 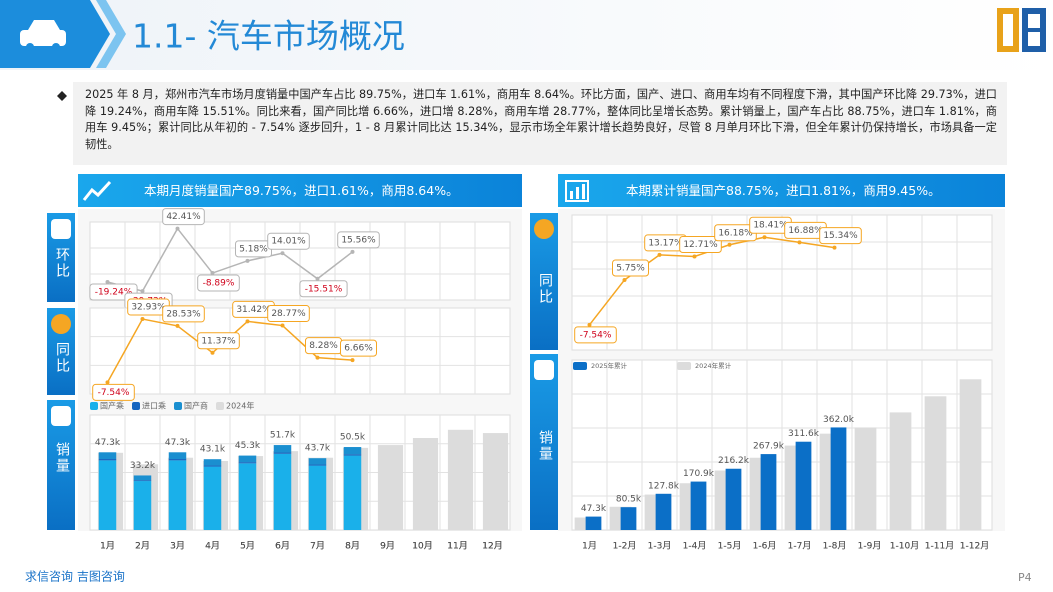 What do you see at coordinates (317, 546) in the screenshot?
I see `x-tick-label: 7月` at bounding box center [317, 546].